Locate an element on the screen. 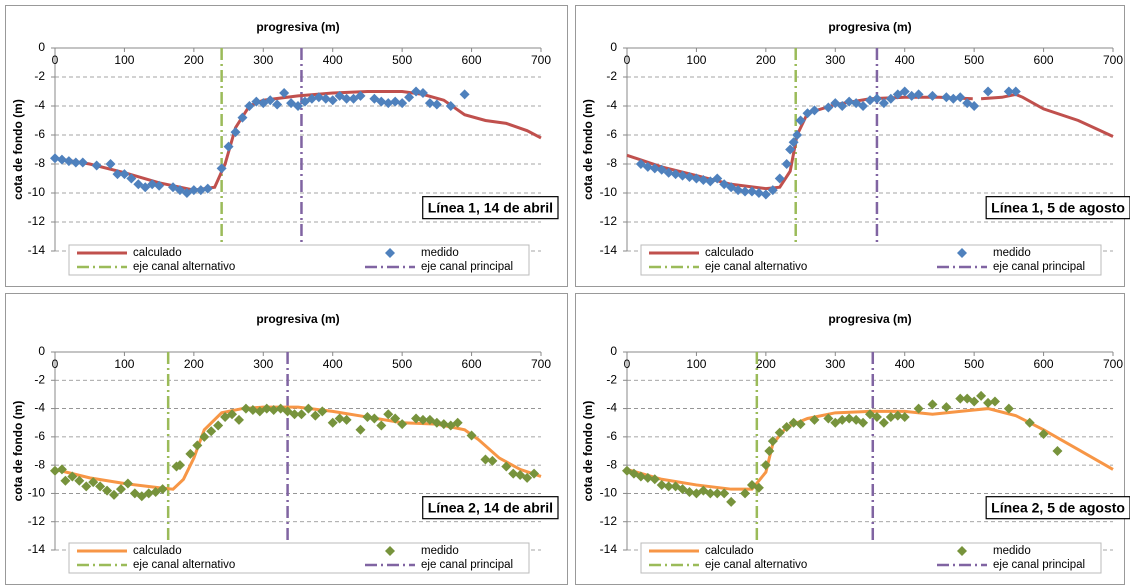  x-tick-label: 0 is located at coordinates (627, 364).